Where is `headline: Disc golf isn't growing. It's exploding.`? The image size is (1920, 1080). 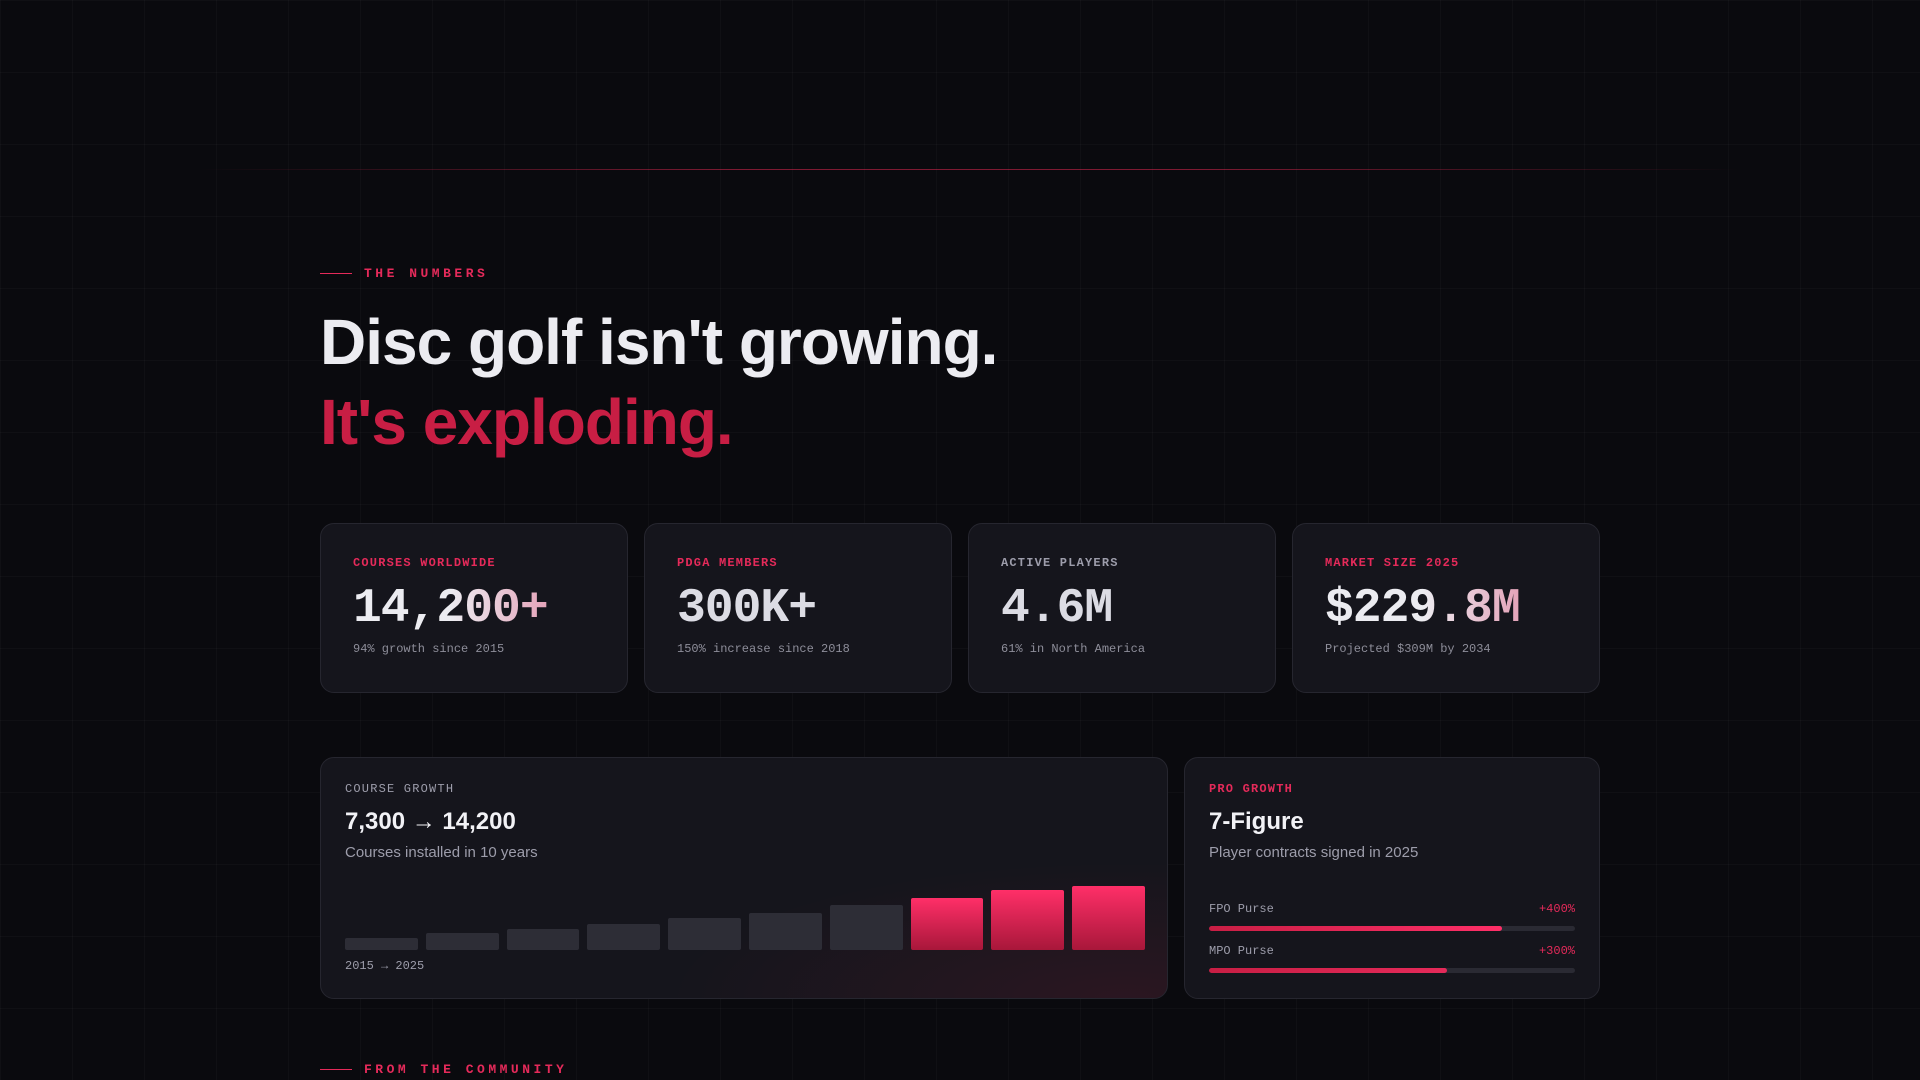
headline: Disc golf isn't growing. It's exploding. is located at coordinates (659, 382).